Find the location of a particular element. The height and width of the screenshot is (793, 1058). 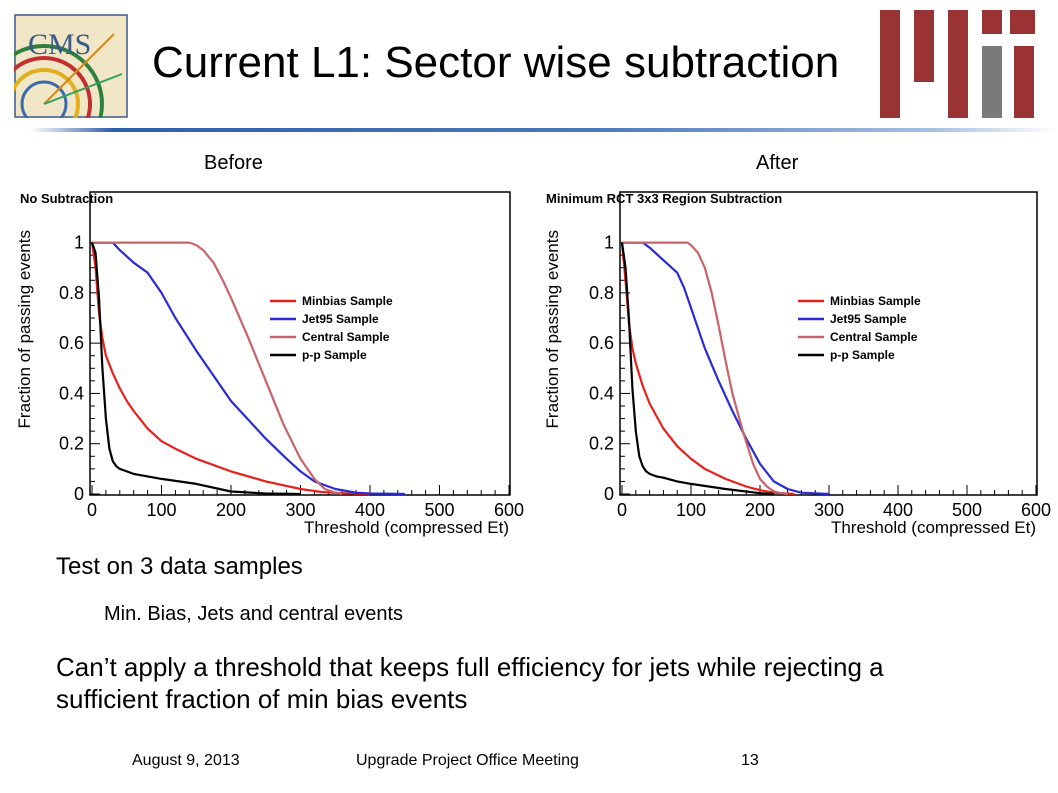

sub-bullet-samples: Min. Bias, Jets and central events is located at coordinates (254, 614).